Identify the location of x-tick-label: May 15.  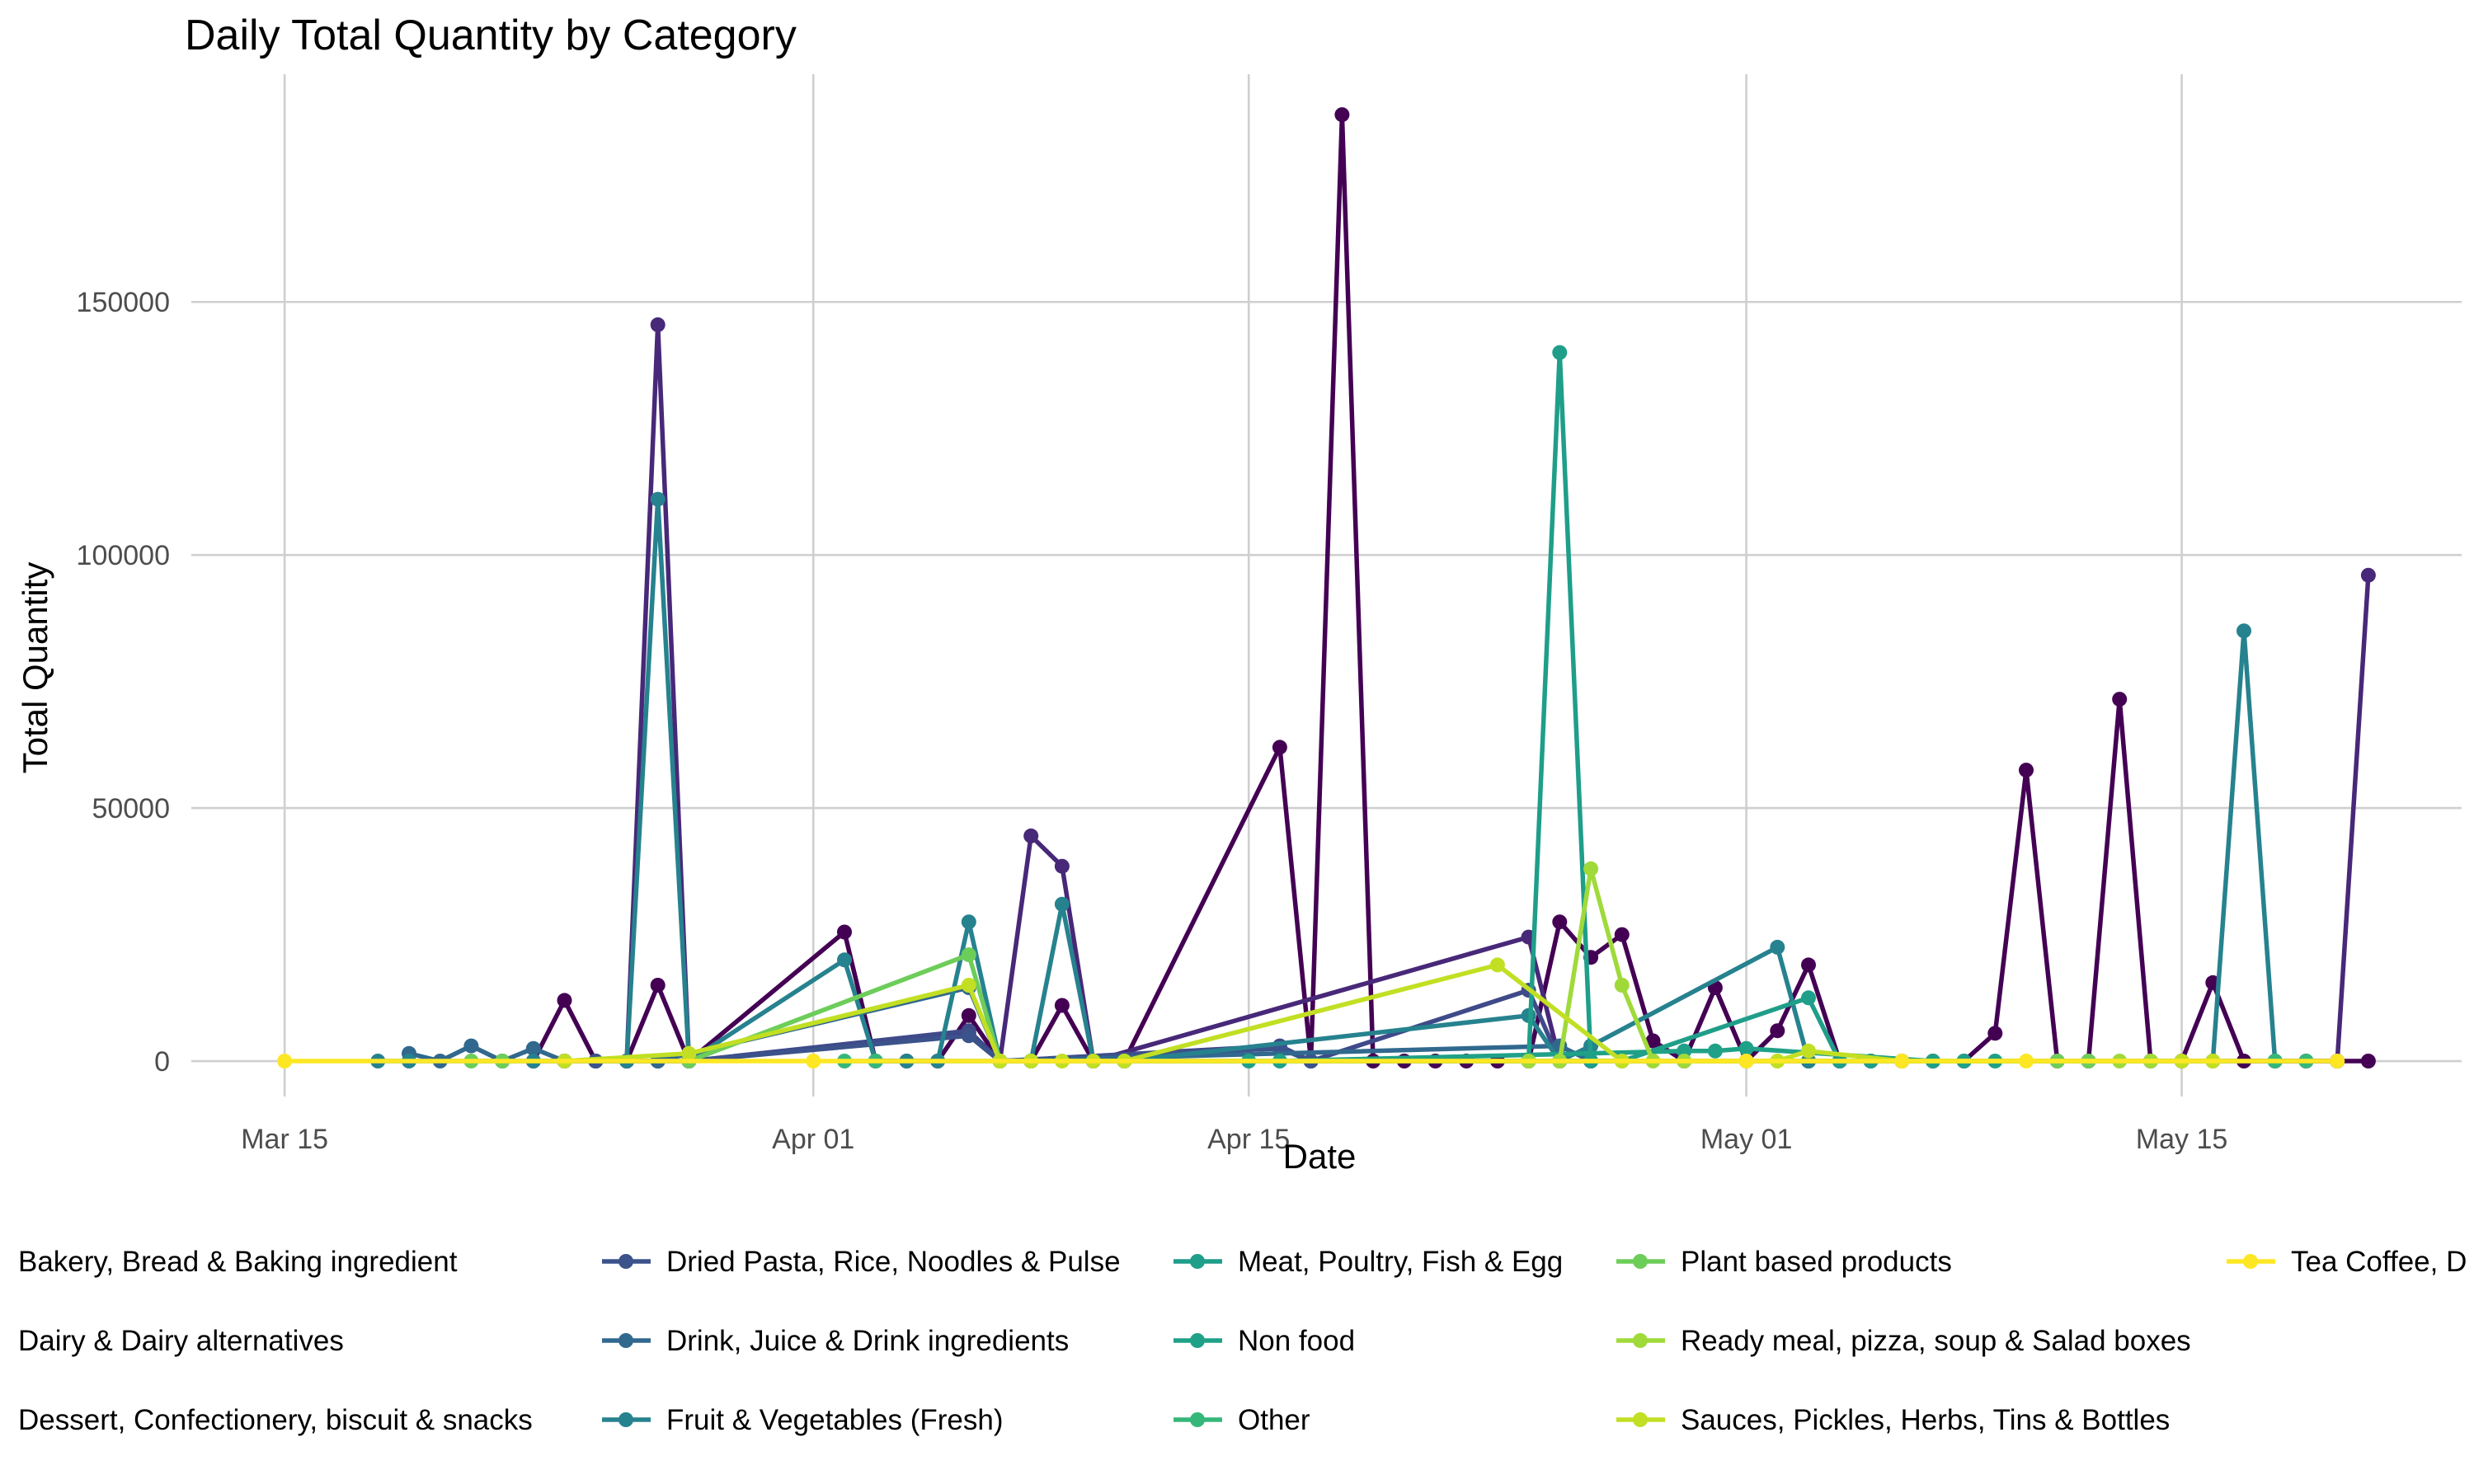
(2182, 1139).